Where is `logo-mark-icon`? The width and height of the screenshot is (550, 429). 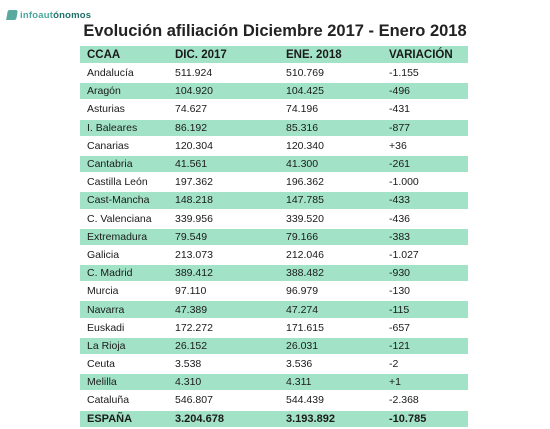 logo-mark-icon is located at coordinates (12, 15).